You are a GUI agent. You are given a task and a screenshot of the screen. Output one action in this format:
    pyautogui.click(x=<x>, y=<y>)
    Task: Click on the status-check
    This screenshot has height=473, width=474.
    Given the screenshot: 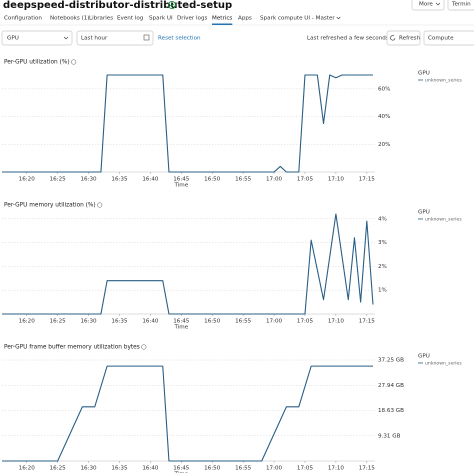 What is the action you would take?
    pyautogui.click(x=172, y=5)
    